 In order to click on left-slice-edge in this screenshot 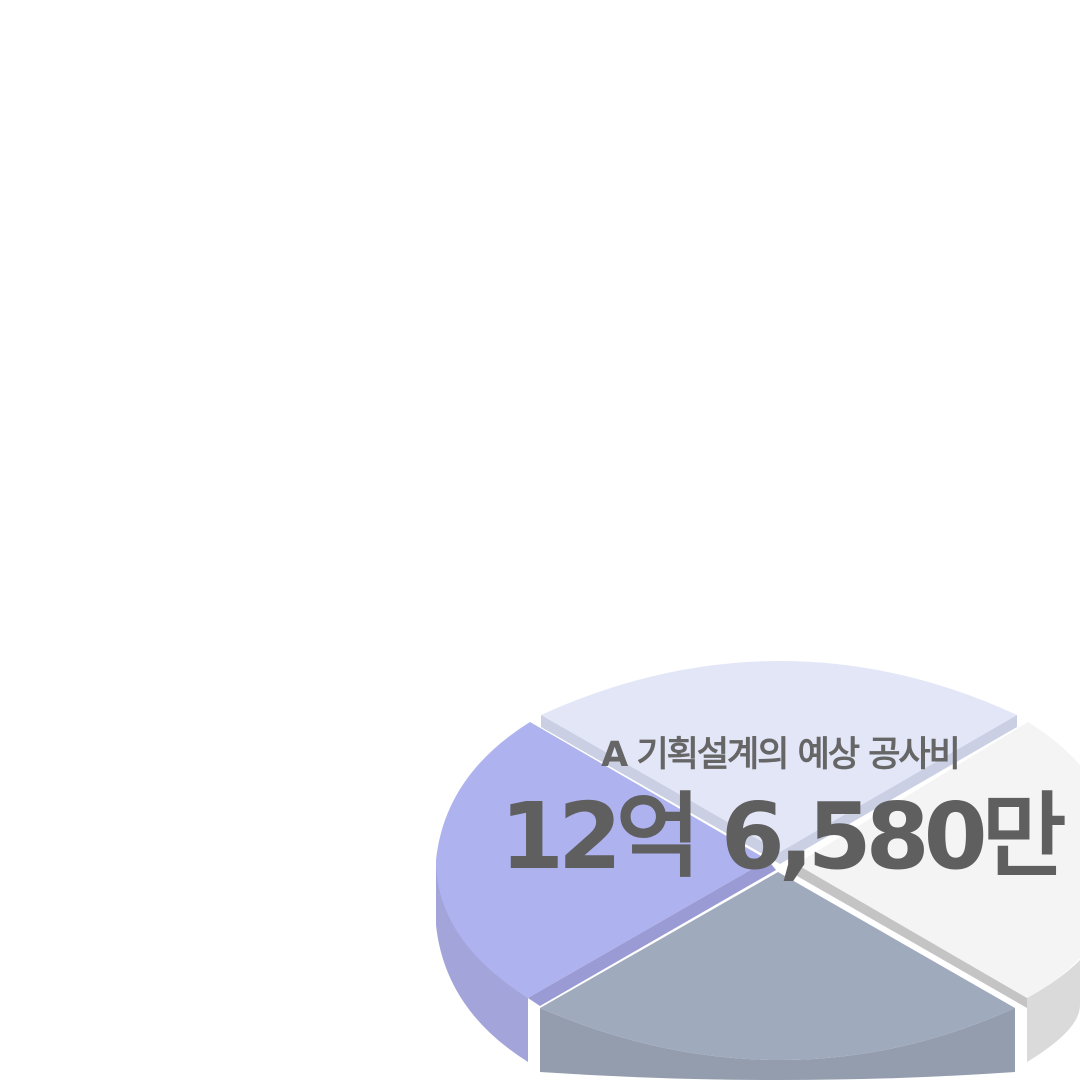, I will do `click(652, 933)`.